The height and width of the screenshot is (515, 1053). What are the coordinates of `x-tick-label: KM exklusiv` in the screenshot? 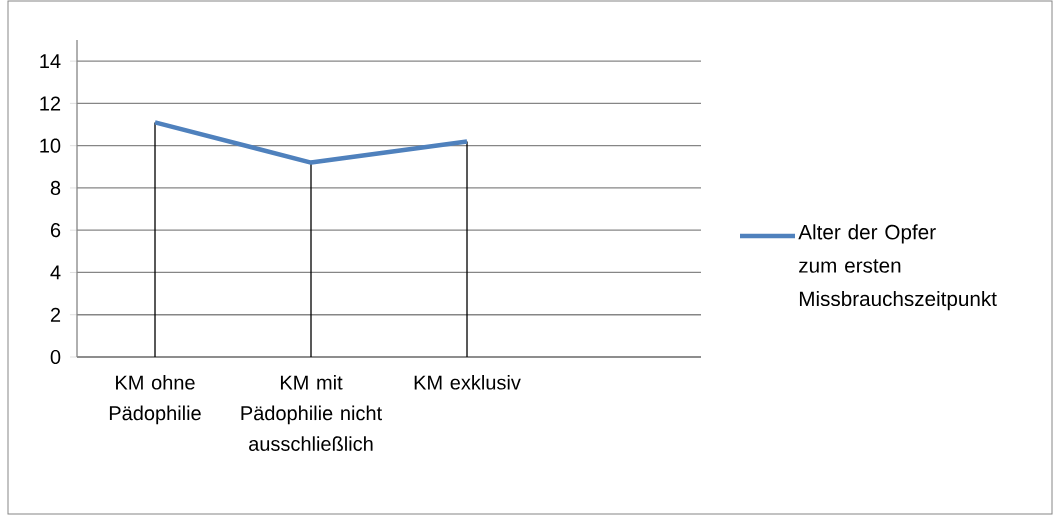 It's located at (467, 382).